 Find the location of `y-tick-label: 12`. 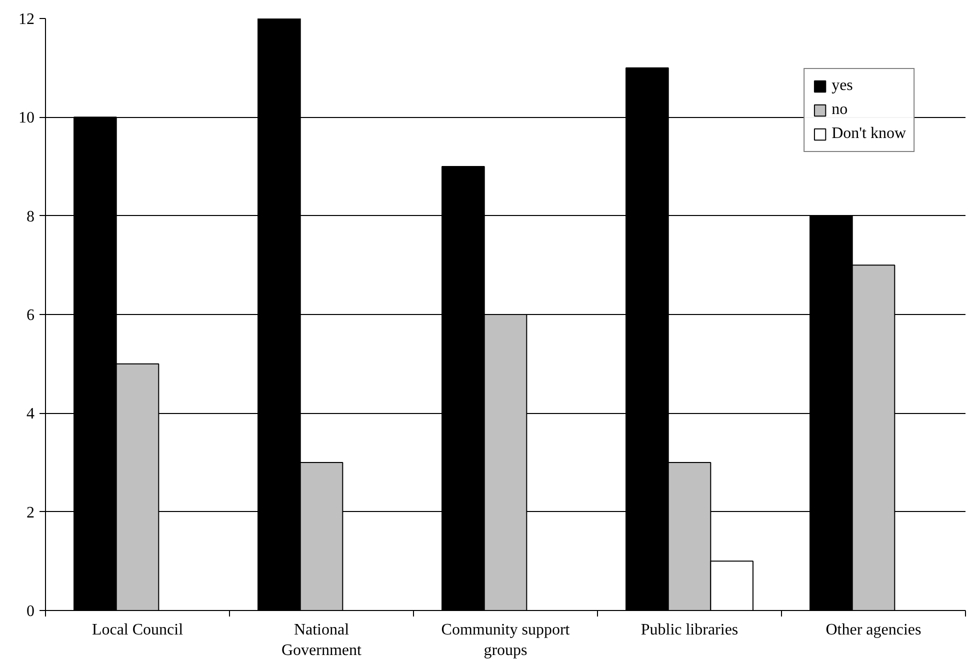

y-tick-label: 12 is located at coordinates (26, 19).